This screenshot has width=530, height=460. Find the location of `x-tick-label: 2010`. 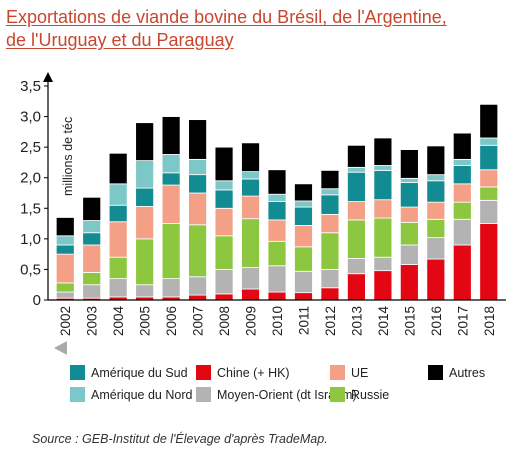

x-tick-label: 2010 is located at coordinates (277, 321).